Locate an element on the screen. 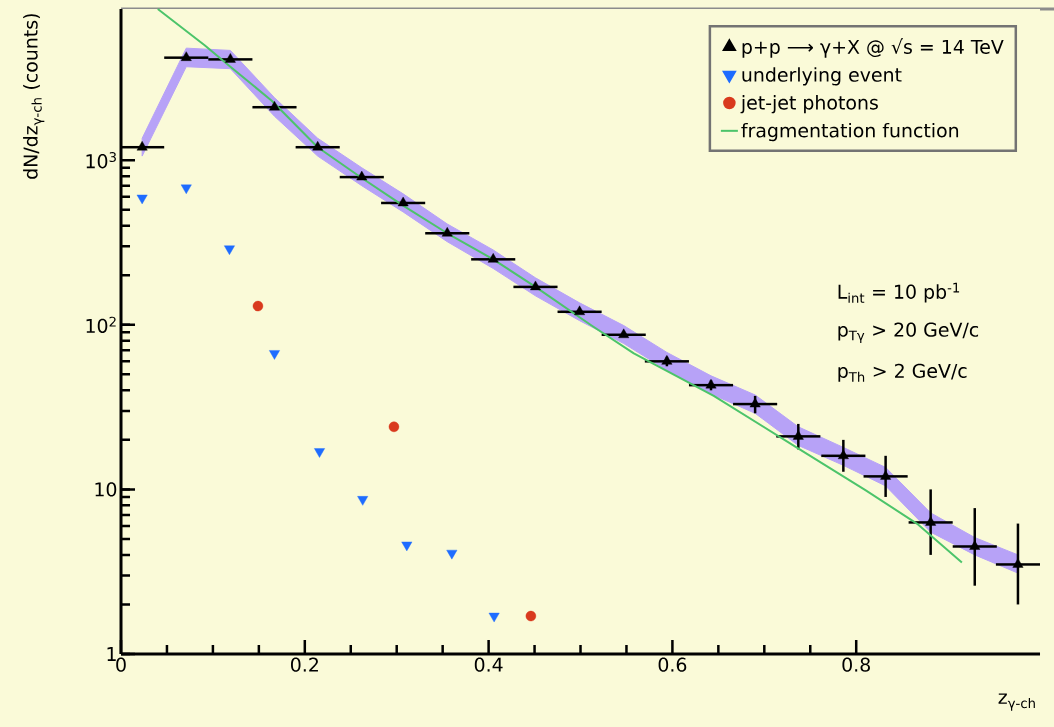 The width and height of the screenshot is (1054, 727). legend-label: p+p ⟶ γ+X @ √s = 14 TeV is located at coordinates (873, 48).